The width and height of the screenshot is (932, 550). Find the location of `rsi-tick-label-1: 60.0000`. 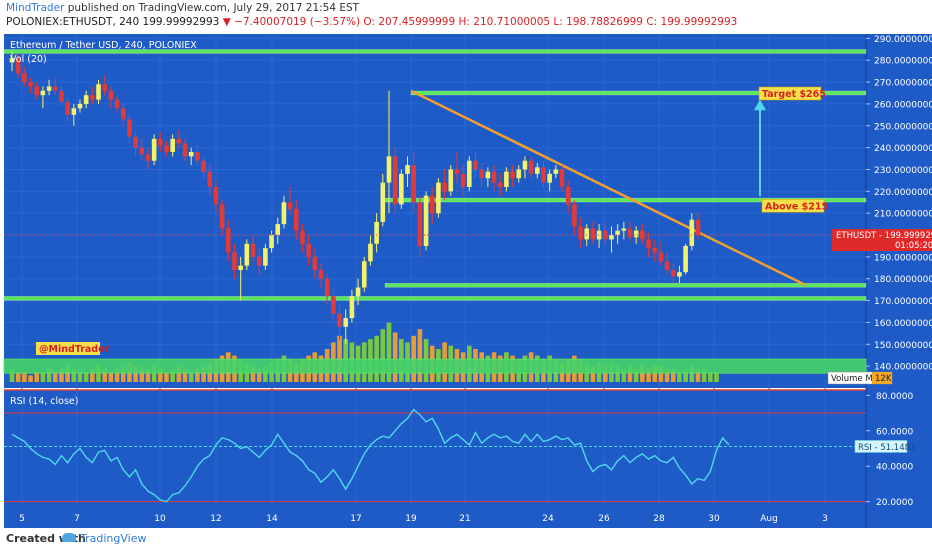

rsi-tick-label-1: 60.0000 is located at coordinates (894, 432).